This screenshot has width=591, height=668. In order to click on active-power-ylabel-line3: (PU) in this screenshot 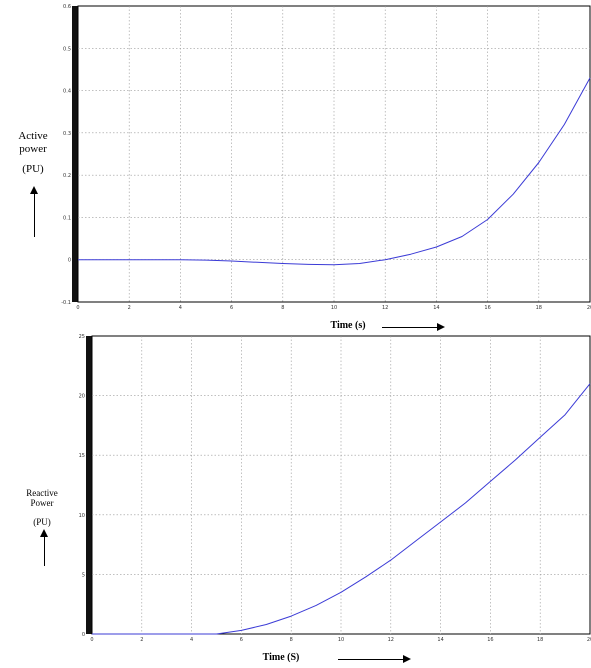, I will do `click(33, 169)`.